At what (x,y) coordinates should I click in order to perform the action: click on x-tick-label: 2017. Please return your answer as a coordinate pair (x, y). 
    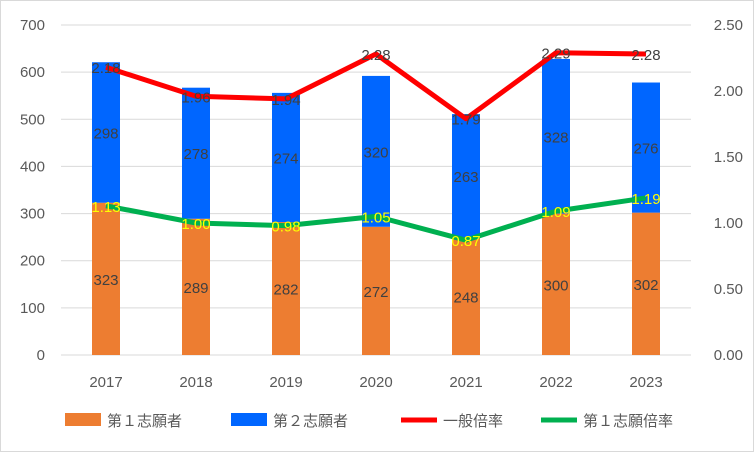
    Looking at the image, I should click on (105, 382).